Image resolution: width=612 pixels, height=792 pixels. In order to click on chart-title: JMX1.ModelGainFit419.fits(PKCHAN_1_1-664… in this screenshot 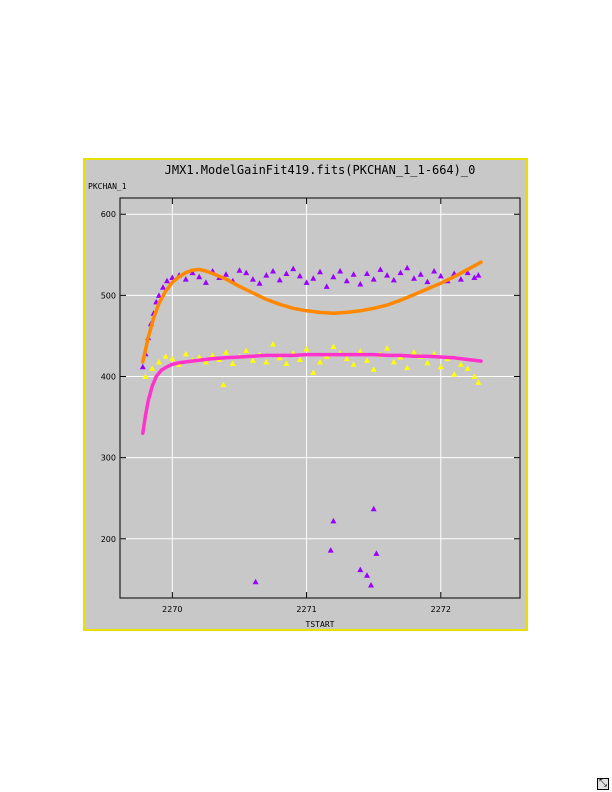, I will do `click(320, 170)`.